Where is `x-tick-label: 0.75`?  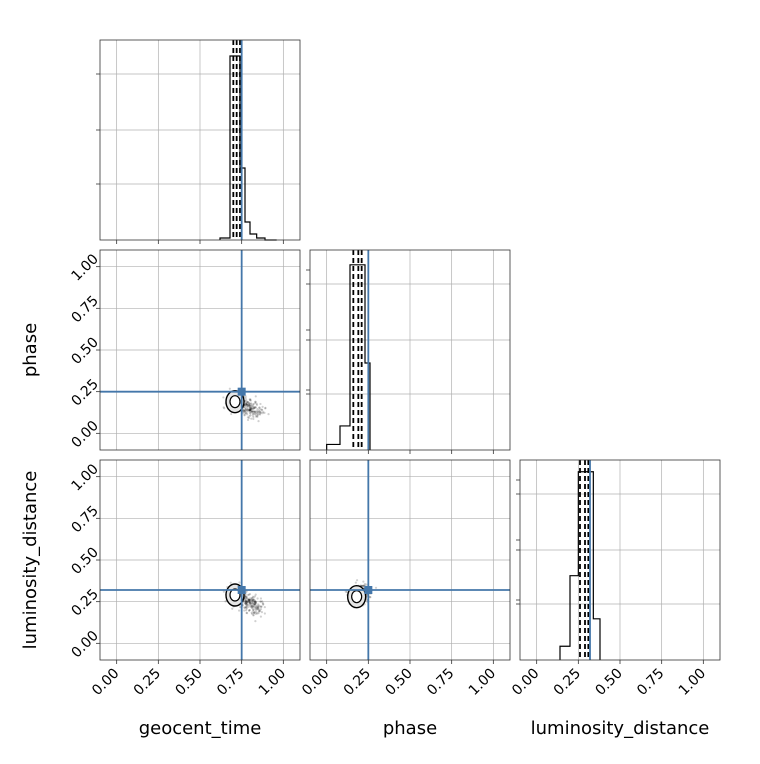
x-tick-label: 0.75 is located at coordinates (440, 682).